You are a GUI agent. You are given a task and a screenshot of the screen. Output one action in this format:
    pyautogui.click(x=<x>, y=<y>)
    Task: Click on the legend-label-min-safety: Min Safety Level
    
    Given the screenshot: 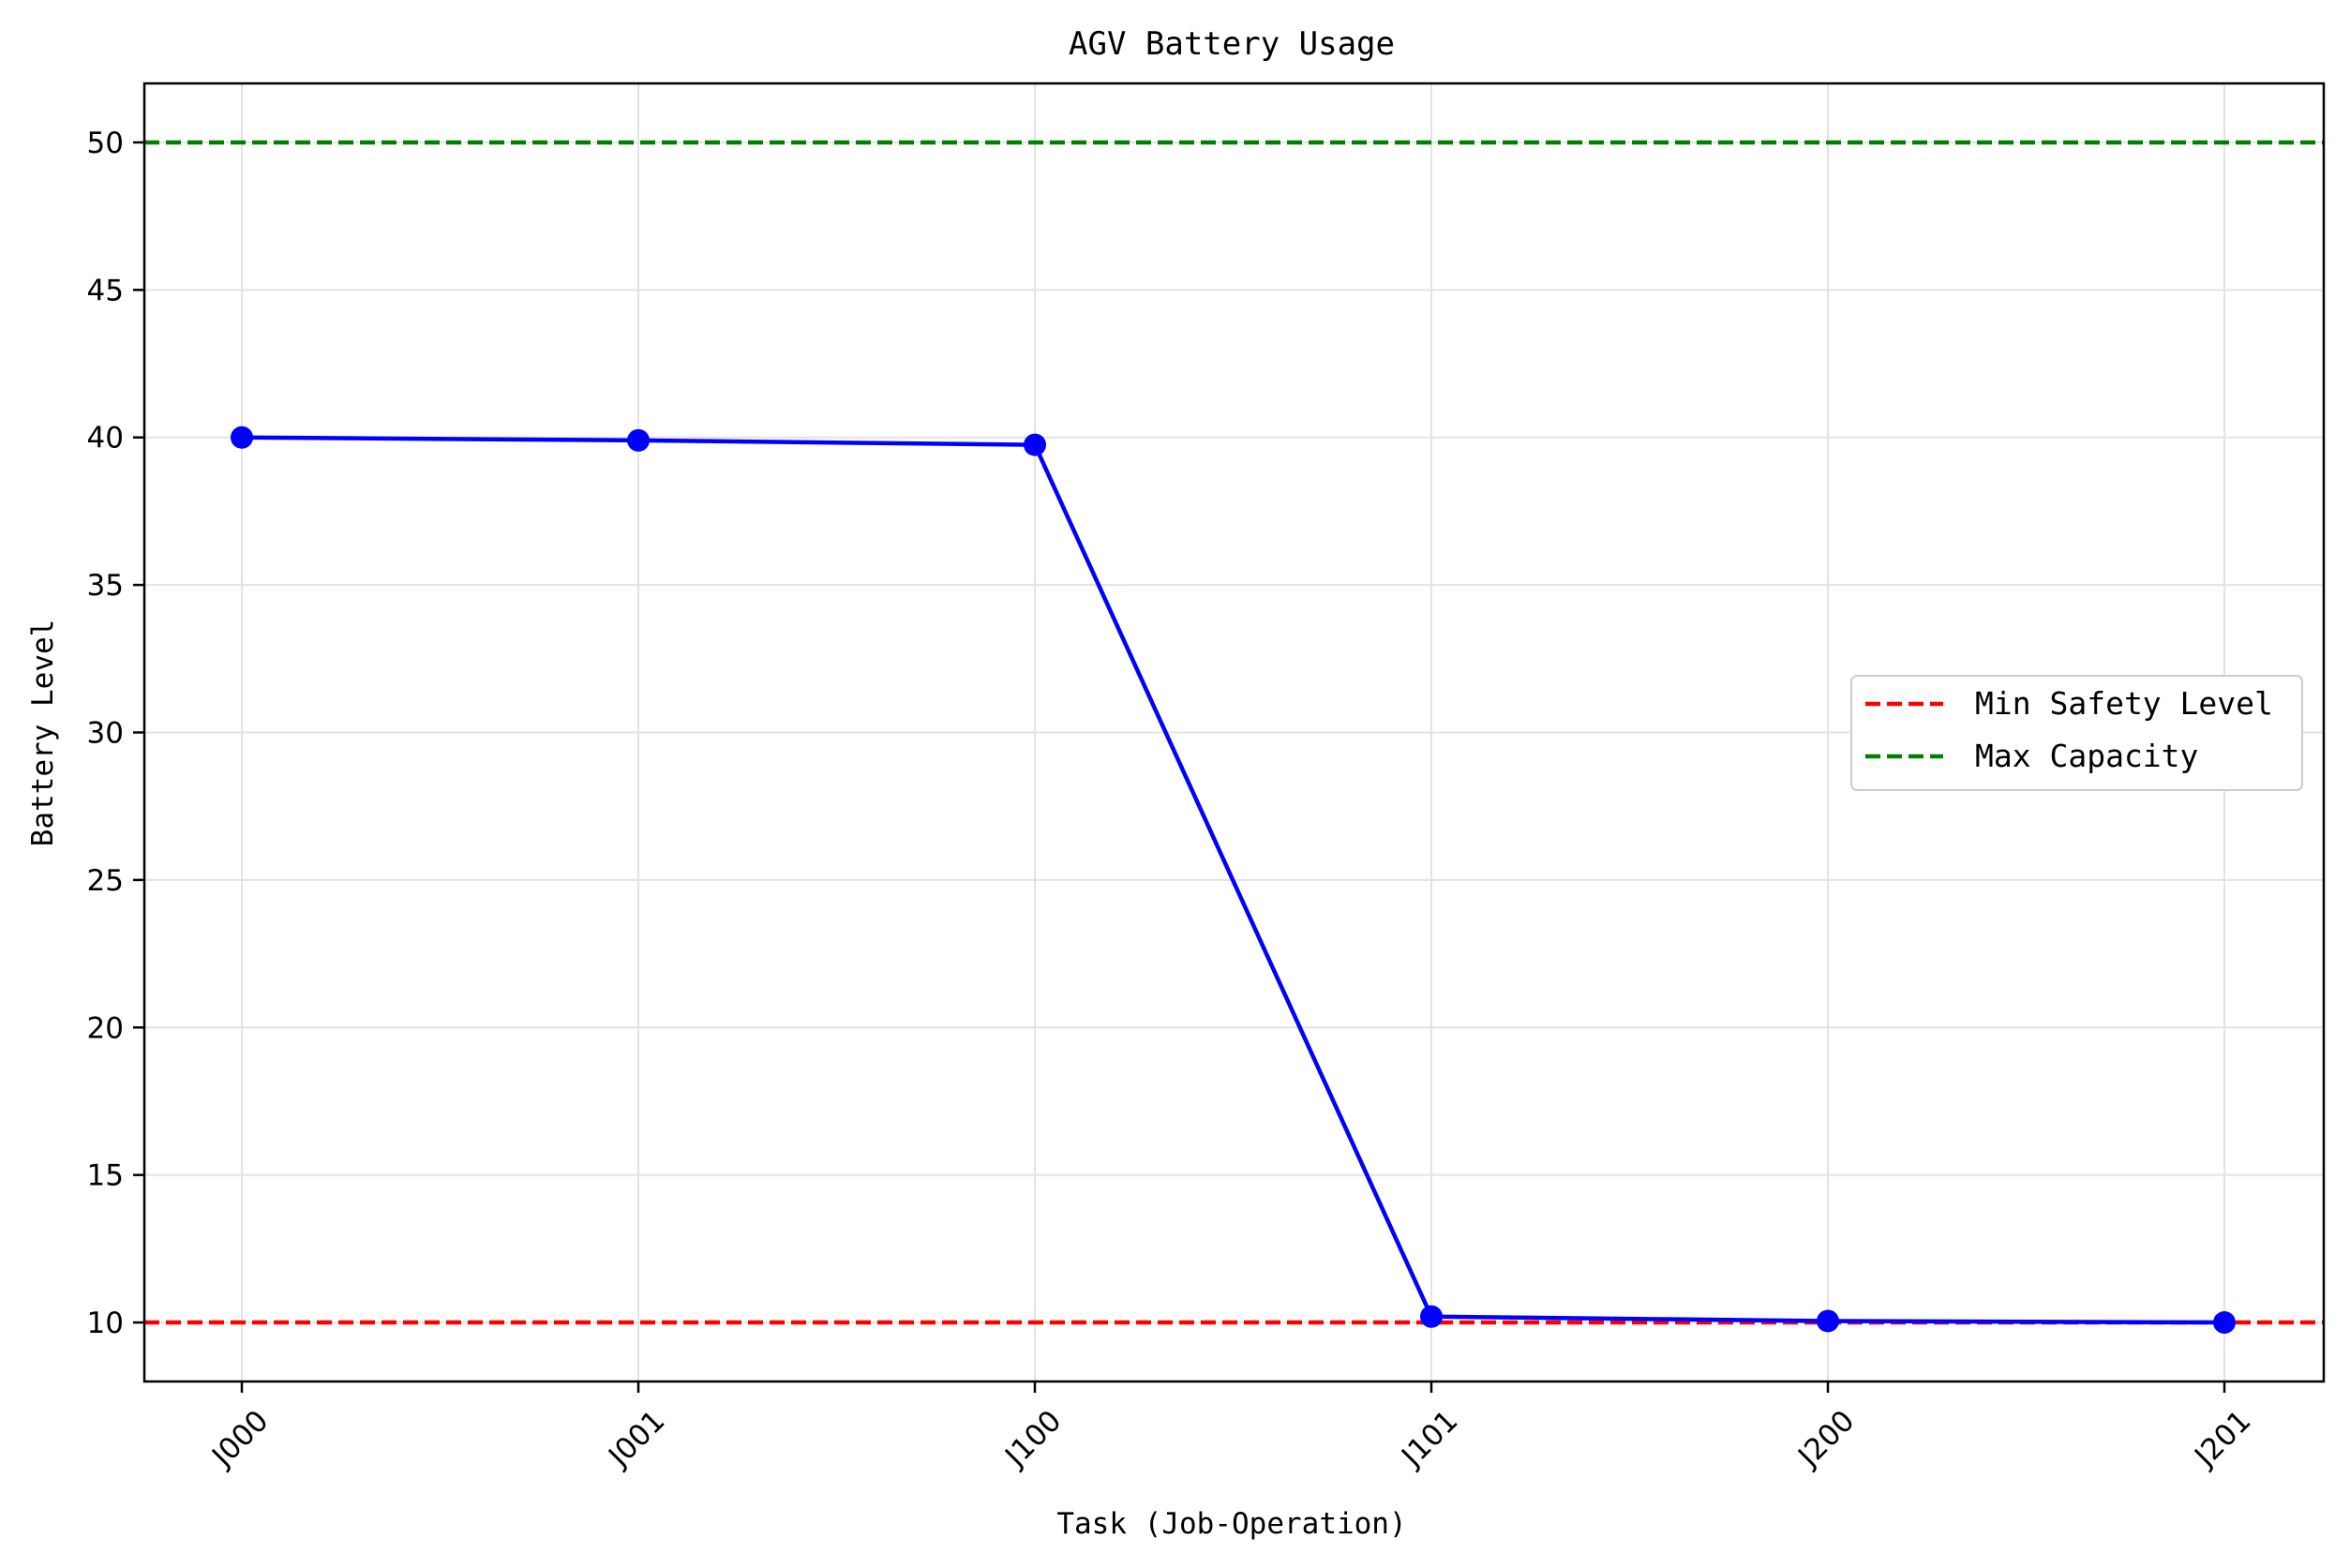 What is the action you would take?
    pyautogui.click(x=2124, y=704)
    